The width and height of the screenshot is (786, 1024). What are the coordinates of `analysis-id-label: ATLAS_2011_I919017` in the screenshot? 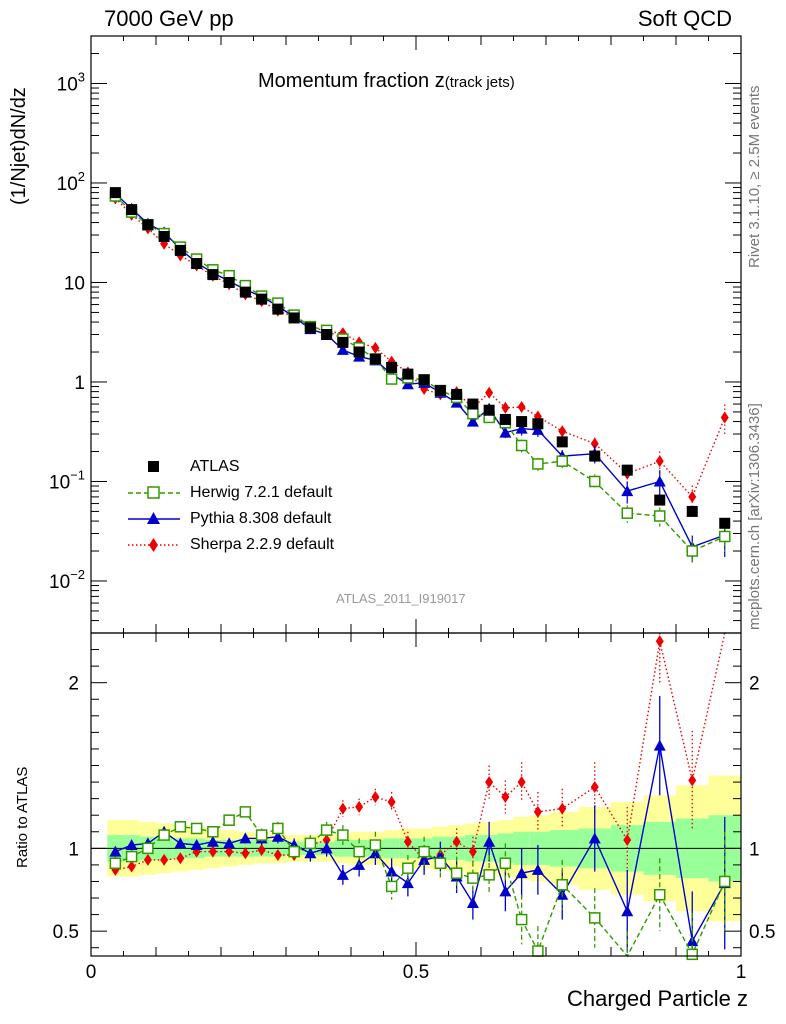 It's located at (401, 598).